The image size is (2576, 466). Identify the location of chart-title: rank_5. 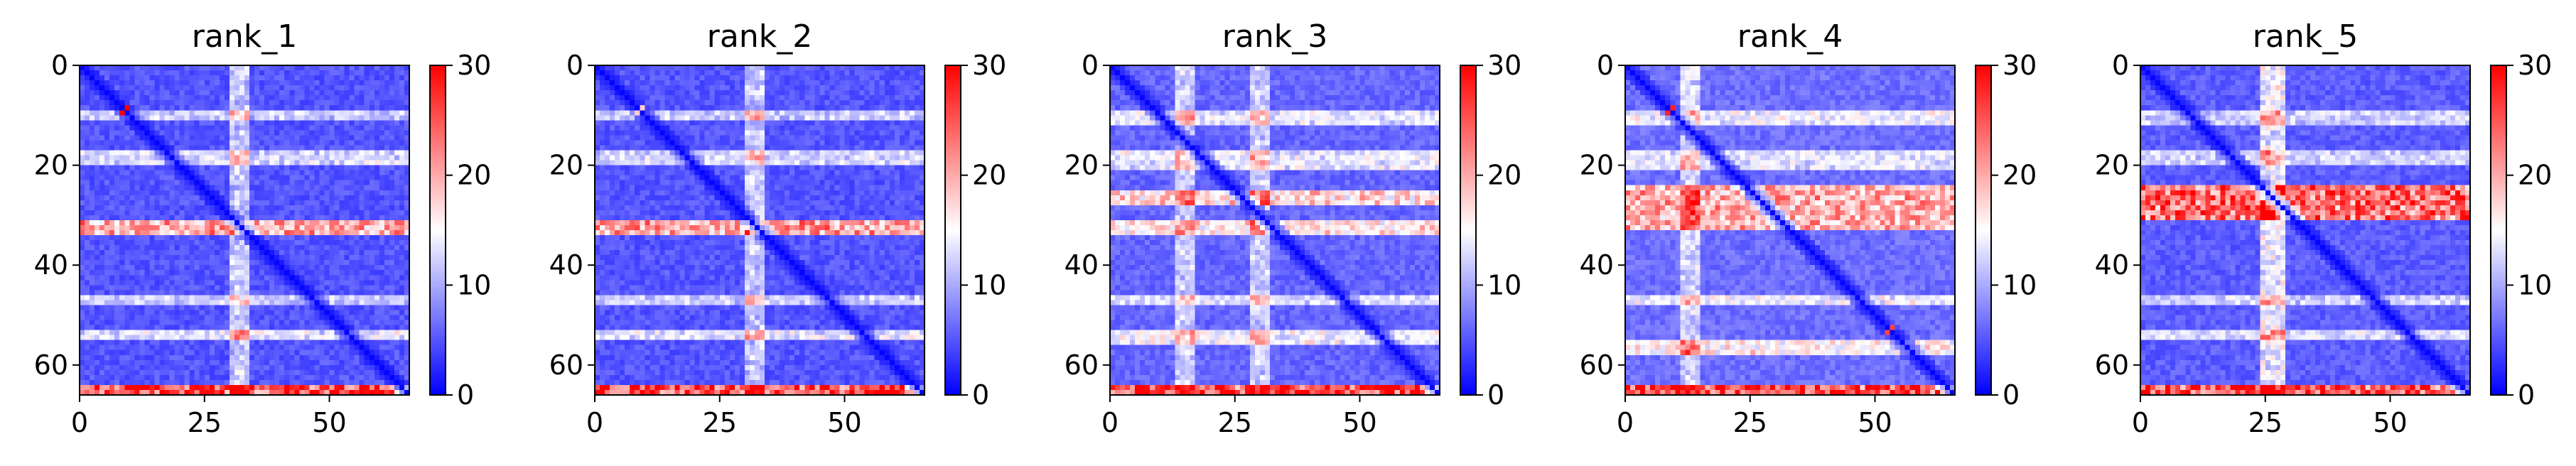
(2305, 36).